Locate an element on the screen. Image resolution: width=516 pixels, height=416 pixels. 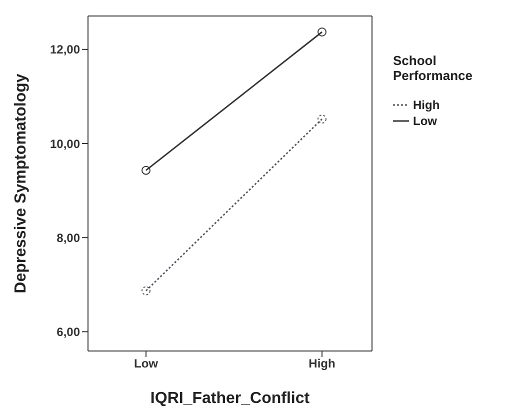
legend-label: Low is located at coordinates (425, 121).